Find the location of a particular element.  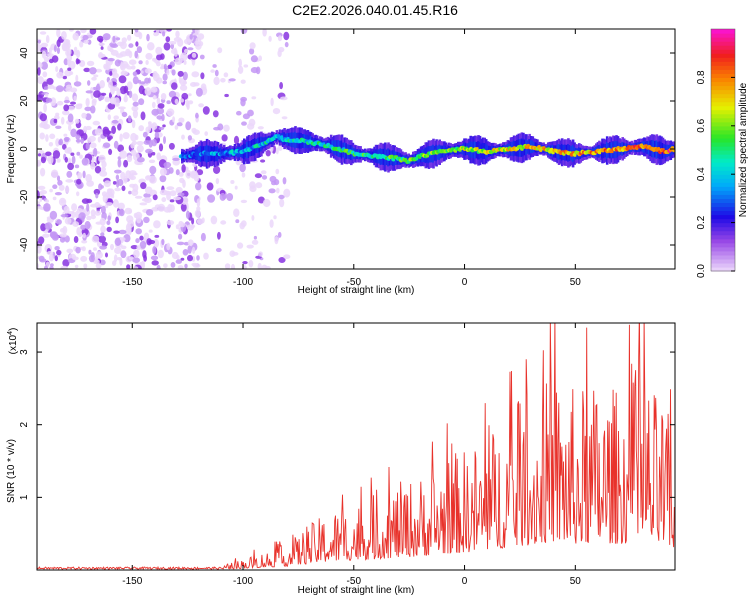

y-tick-label: 3 is located at coordinates (24, 352).